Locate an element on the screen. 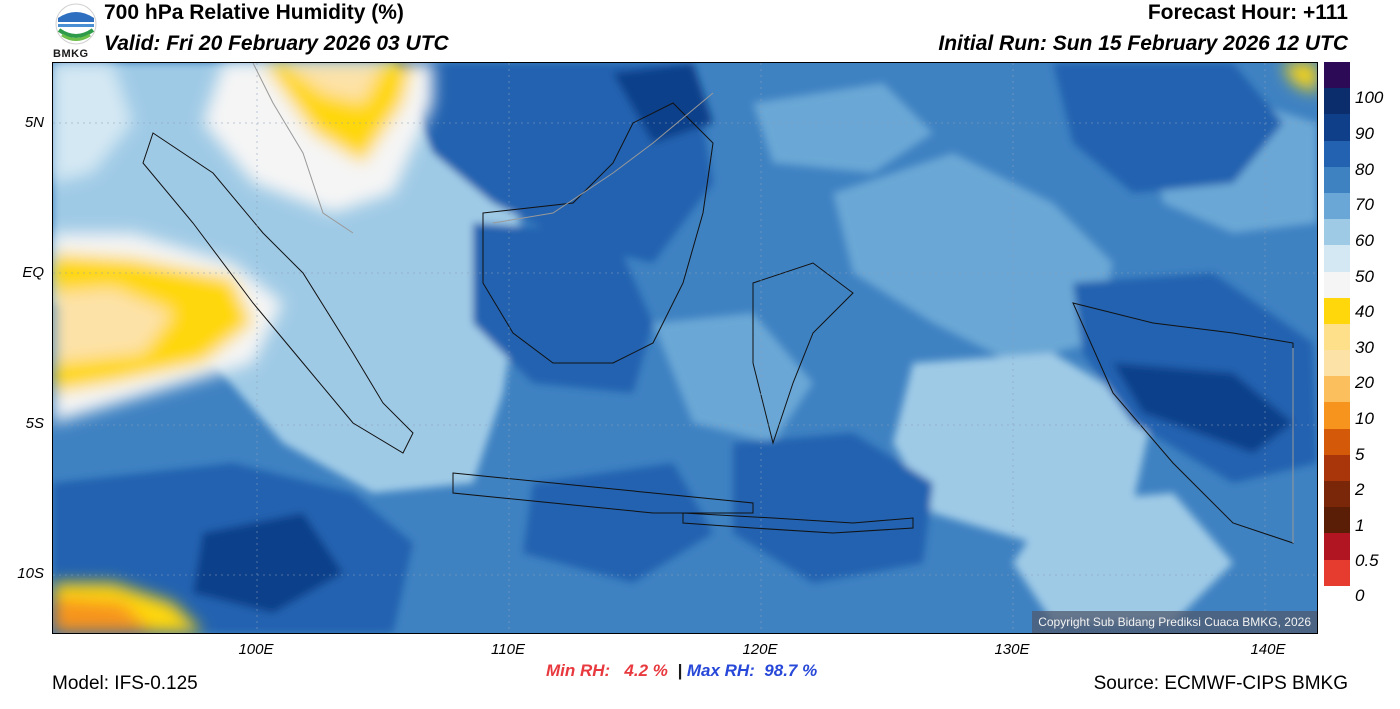  lat-label-5n: 5N is located at coordinates (34, 122).